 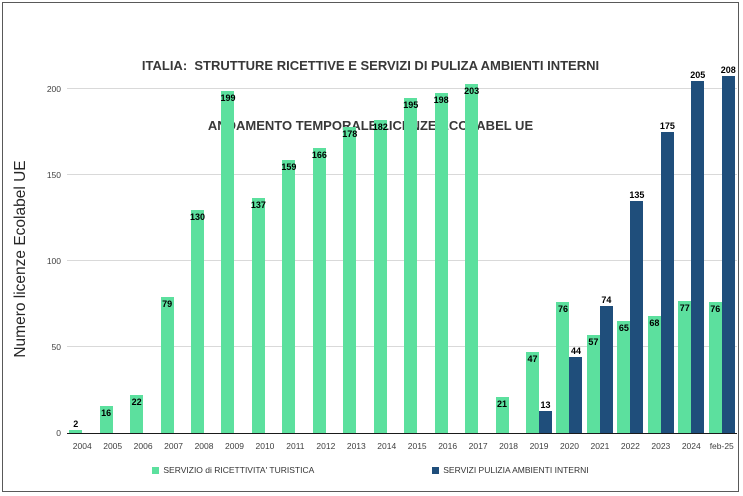 I want to click on bar: 178, so click(x=350, y=280).